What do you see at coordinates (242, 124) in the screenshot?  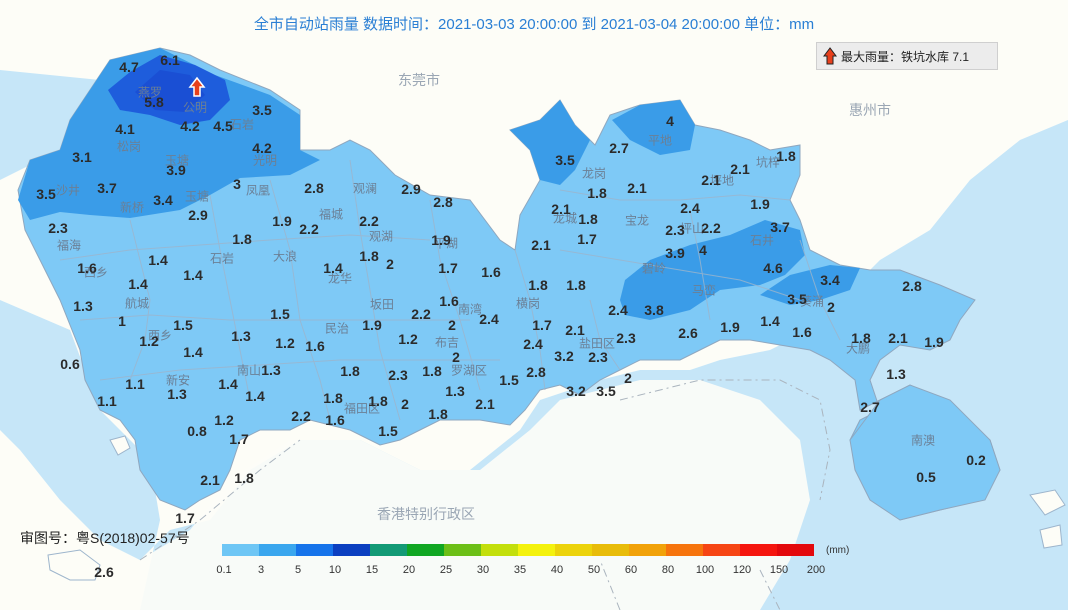 I see `district-label: 石岩` at bounding box center [242, 124].